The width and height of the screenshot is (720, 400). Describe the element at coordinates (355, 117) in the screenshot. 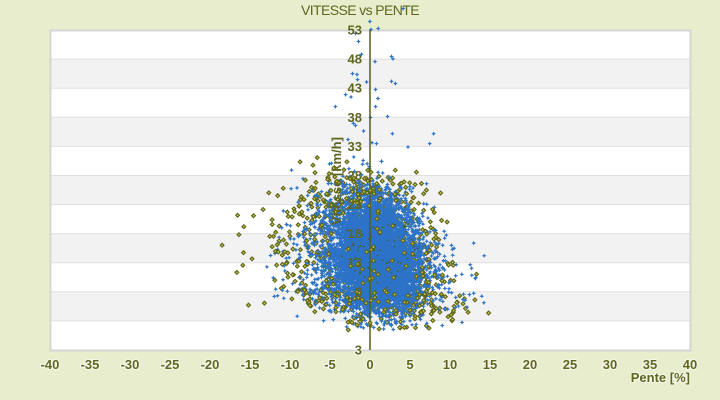

I see `svg-text: 38` at that location.